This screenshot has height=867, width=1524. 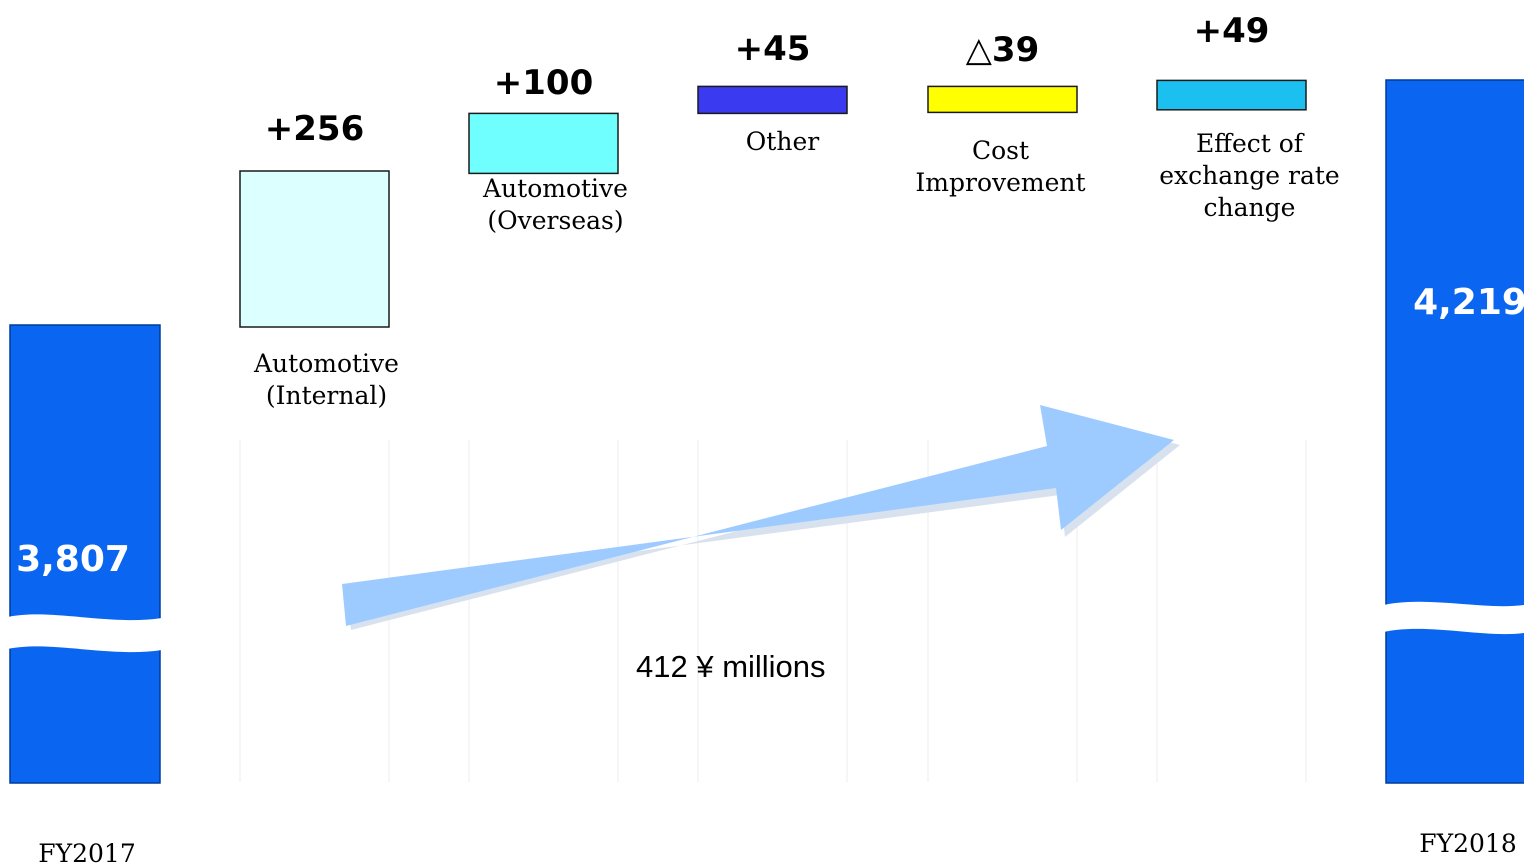 I want to click on end-category-label: FY2018, so click(x=1467, y=843).